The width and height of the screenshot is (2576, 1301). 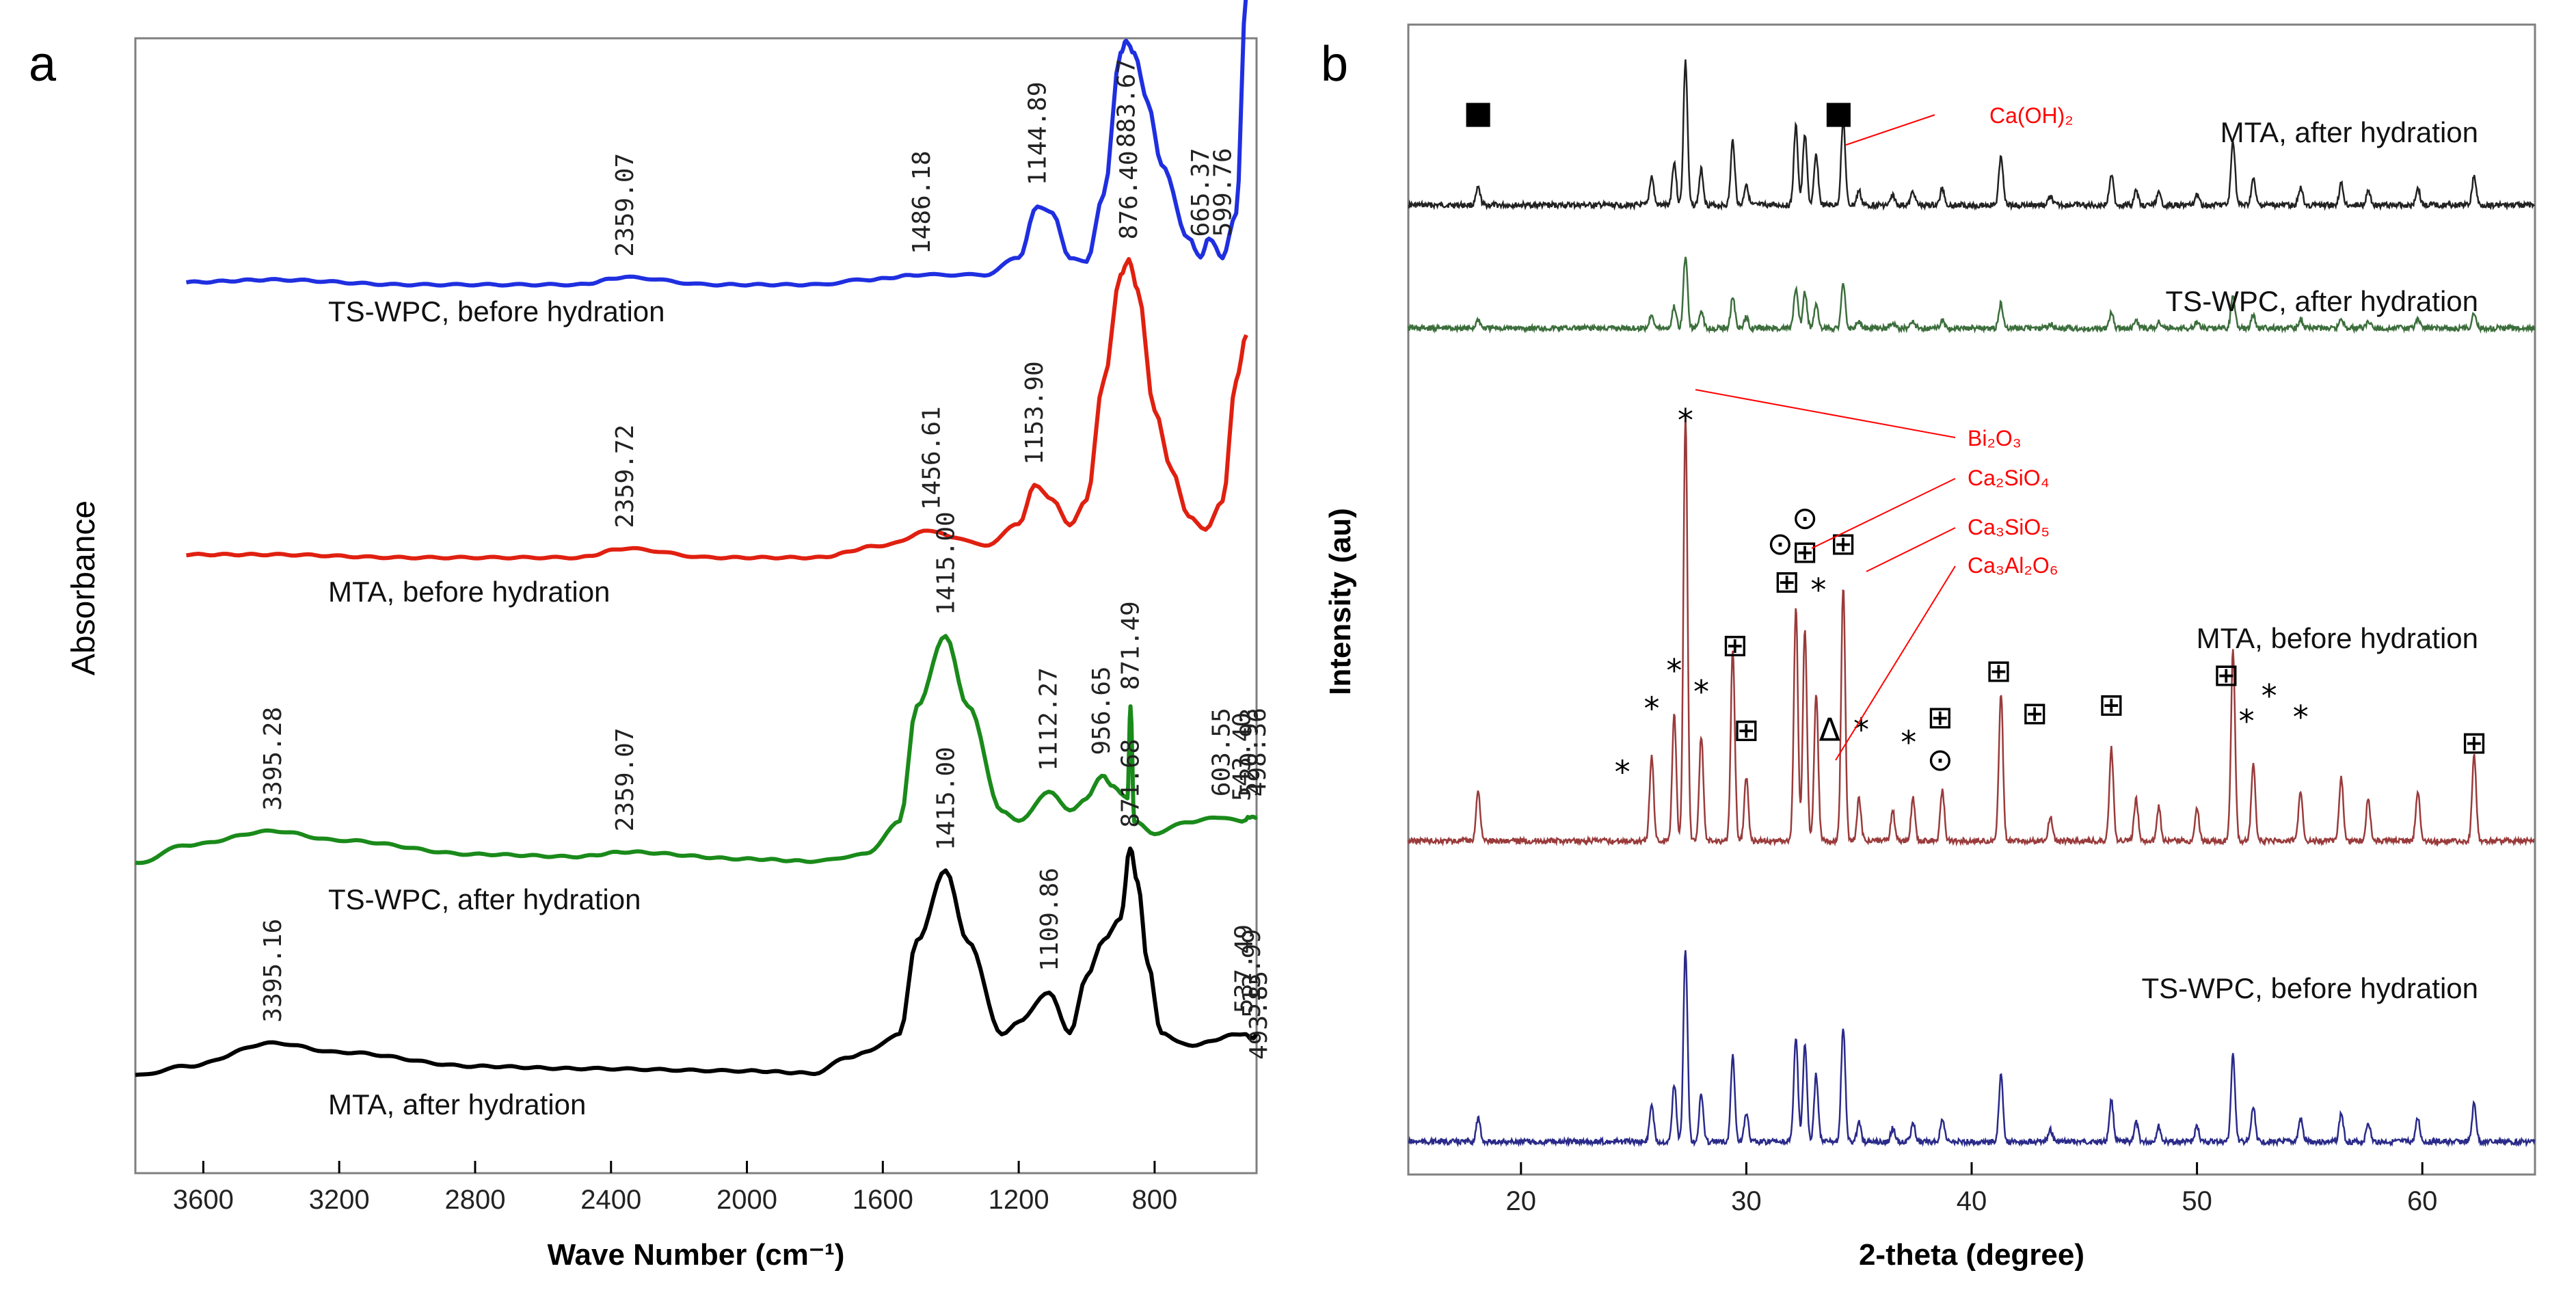 I want to click on panel-b-series-label-0: MTA, after hydration, so click(x=2349, y=132).